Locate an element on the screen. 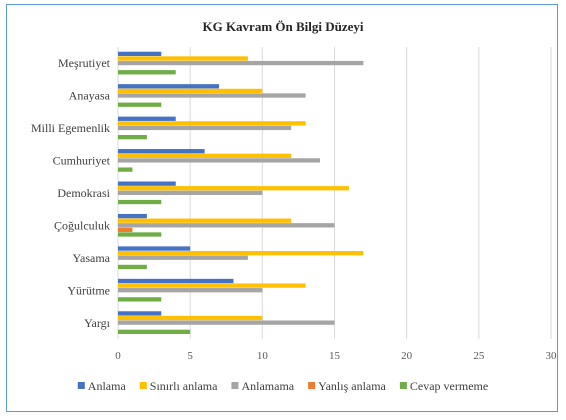 The height and width of the screenshot is (420, 566). x-tick-label: 5 is located at coordinates (190, 356).